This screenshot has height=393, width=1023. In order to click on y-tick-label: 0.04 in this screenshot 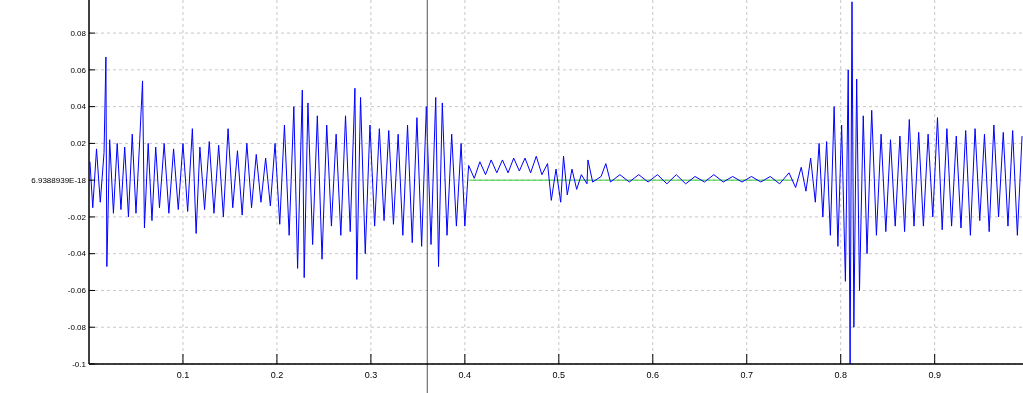, I will do `click(78, 107)`.